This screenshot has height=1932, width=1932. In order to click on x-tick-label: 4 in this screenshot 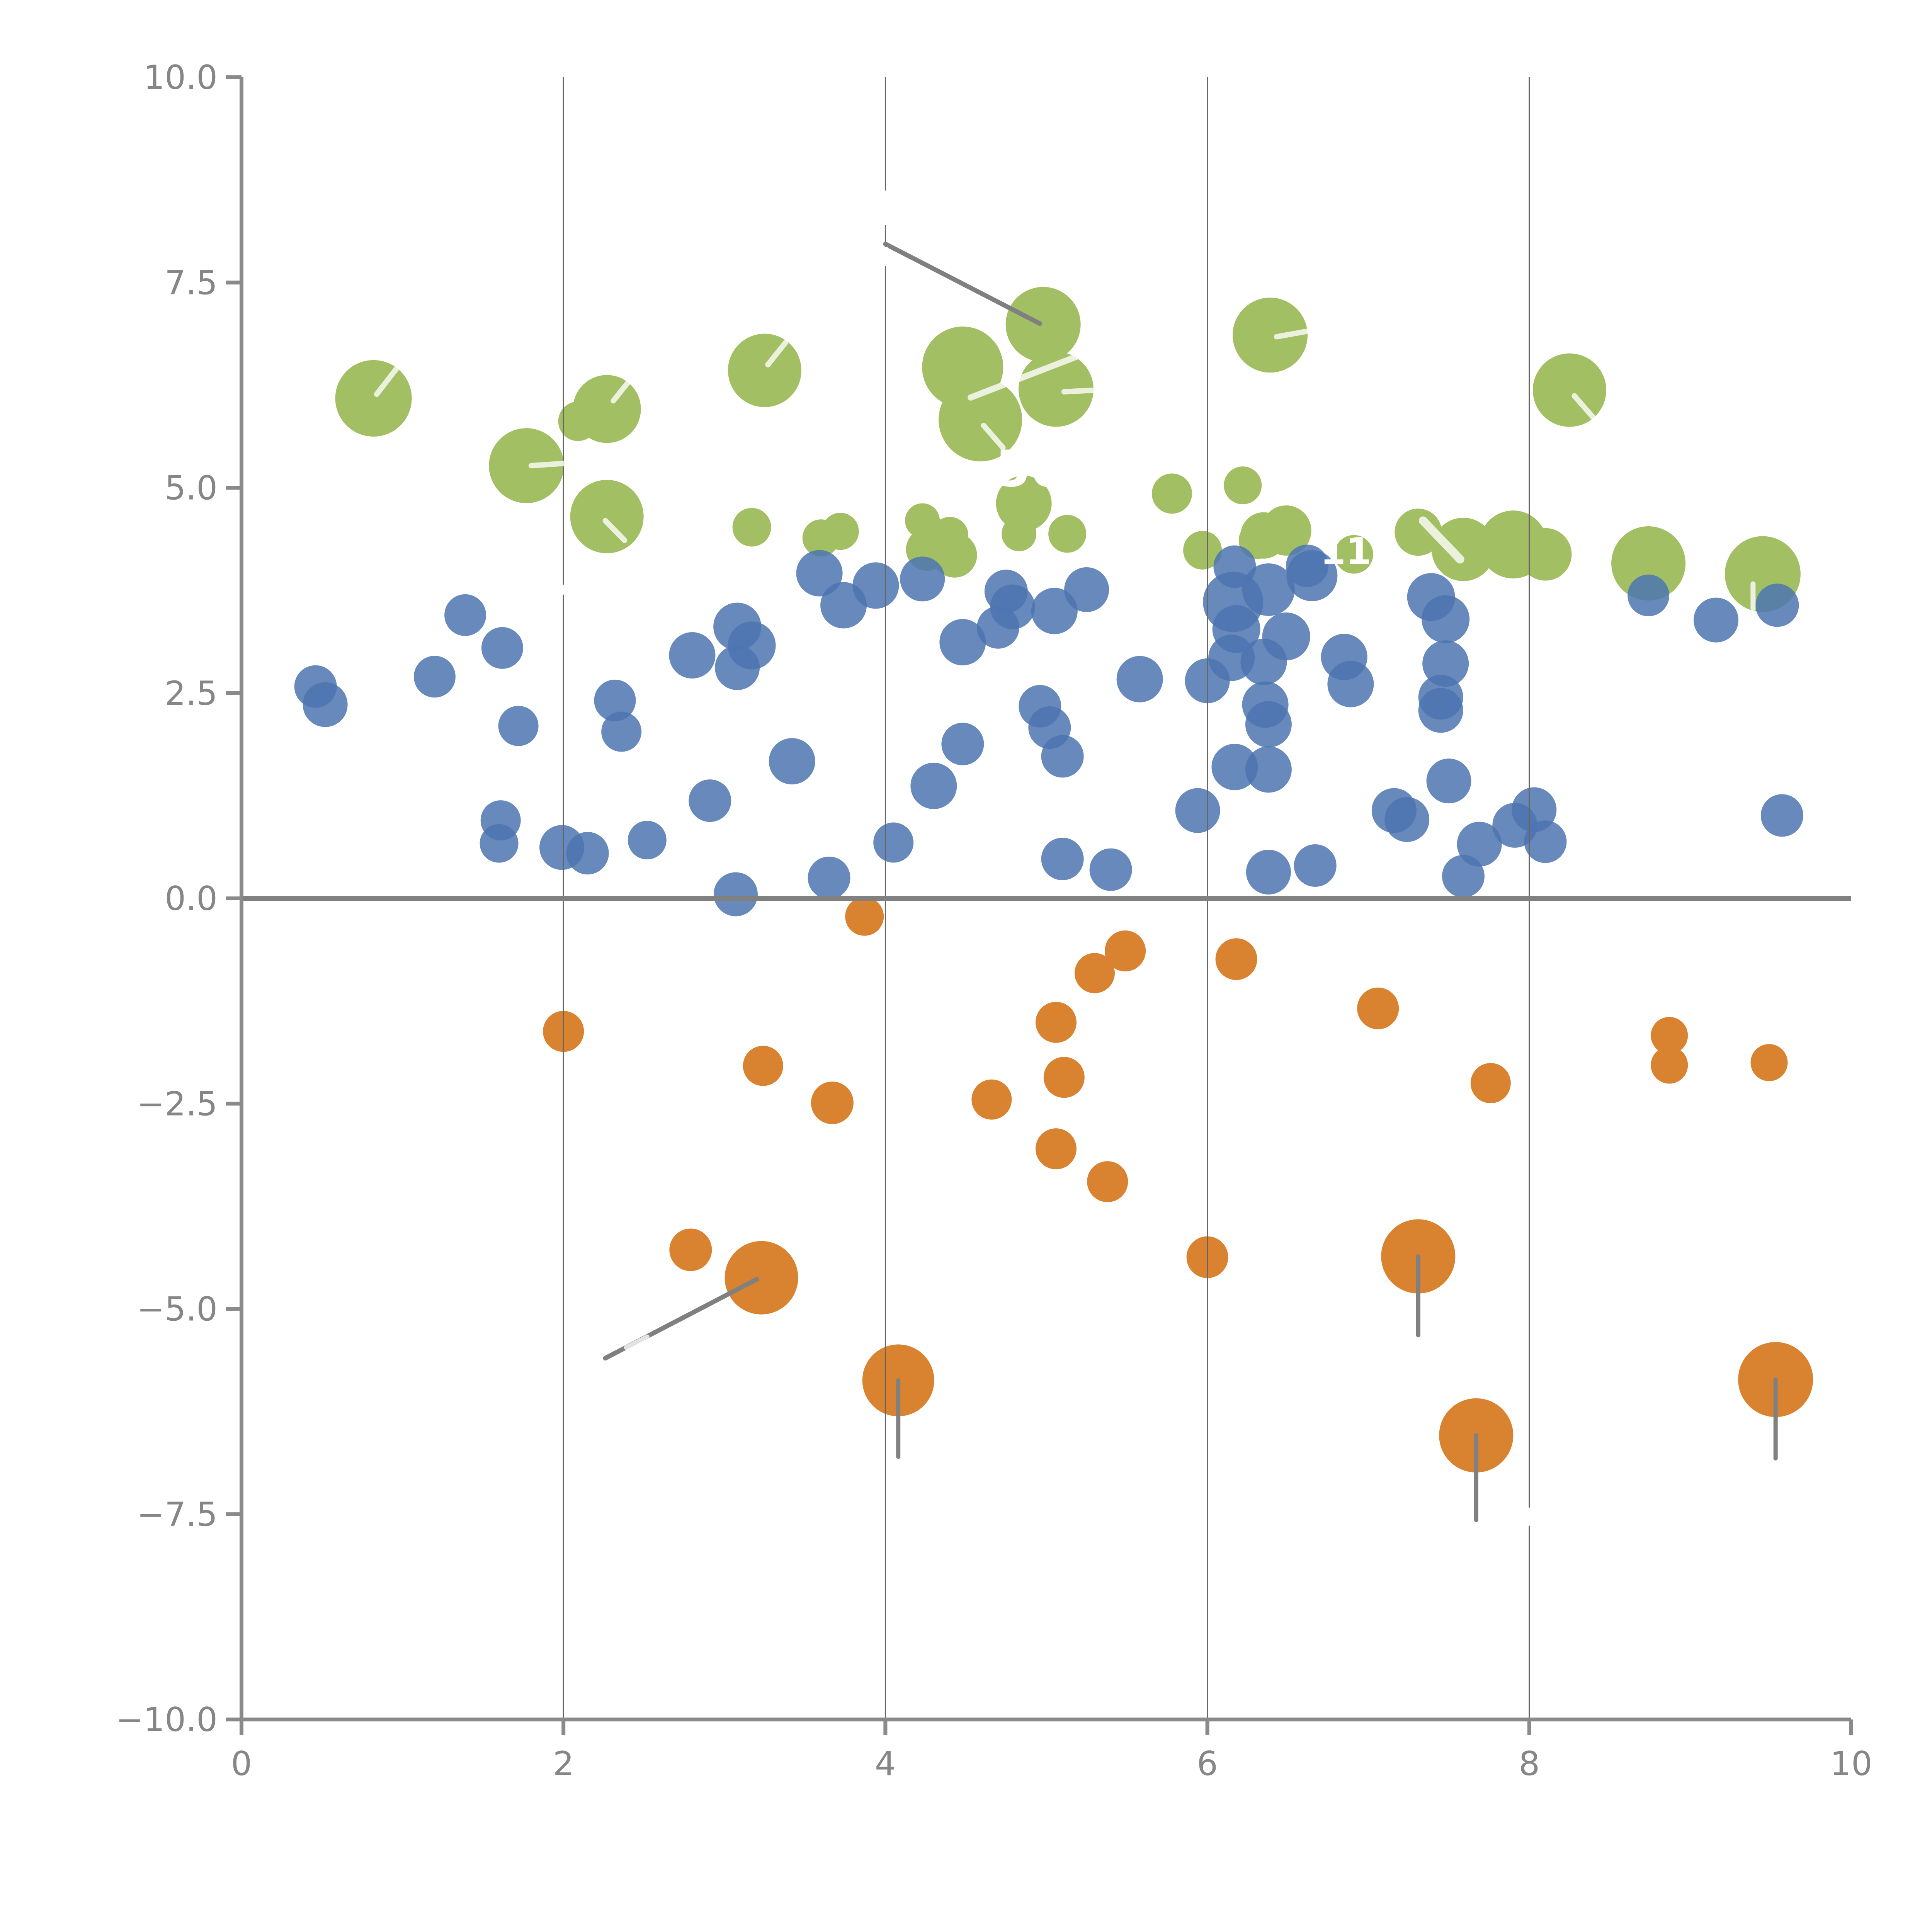, I will do `click(885, 1764)`.